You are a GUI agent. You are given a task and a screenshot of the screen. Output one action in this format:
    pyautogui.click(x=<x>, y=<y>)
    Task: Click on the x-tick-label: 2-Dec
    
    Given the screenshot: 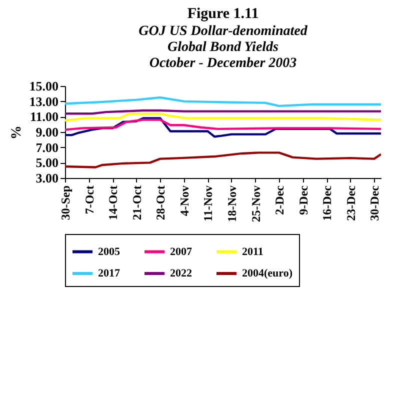 What is the action you would take?
    pyautogui.click(x=279, y=199)
    